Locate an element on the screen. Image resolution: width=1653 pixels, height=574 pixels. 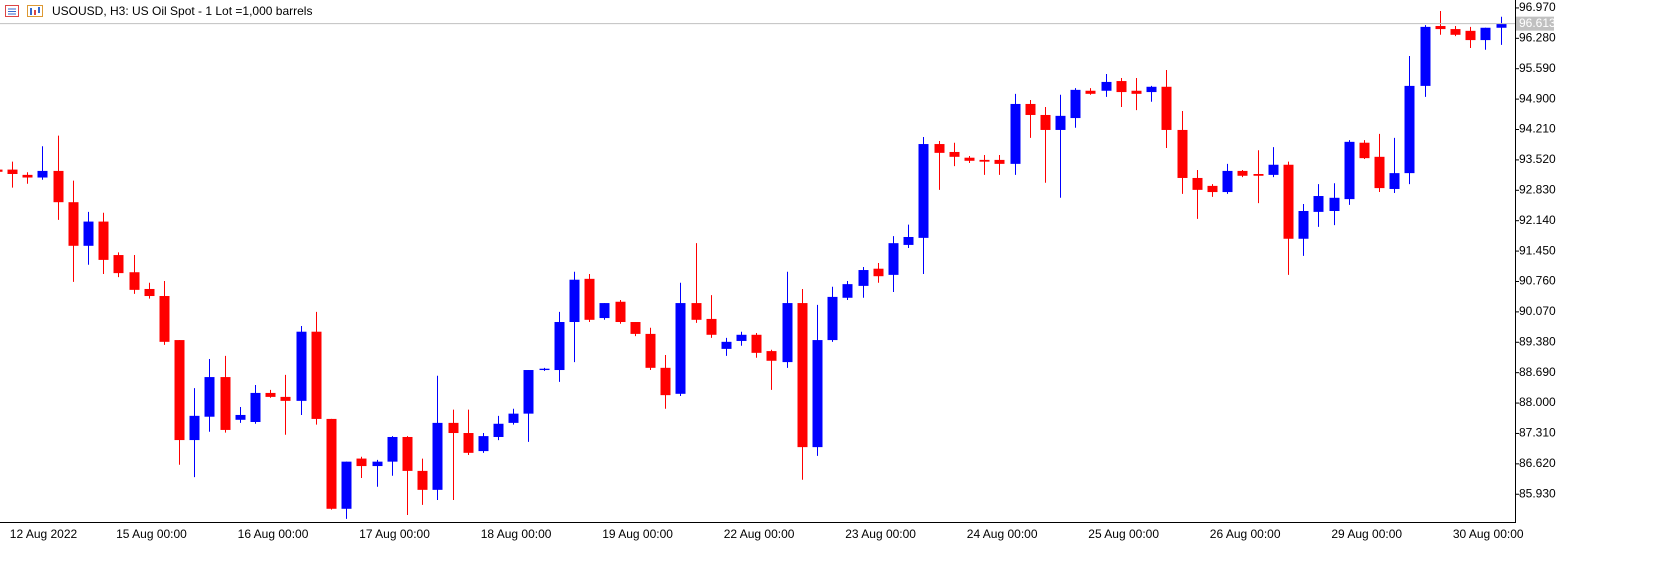
x-tick-label: 23 Aug 00:00 is located at coordinates (880, 534).